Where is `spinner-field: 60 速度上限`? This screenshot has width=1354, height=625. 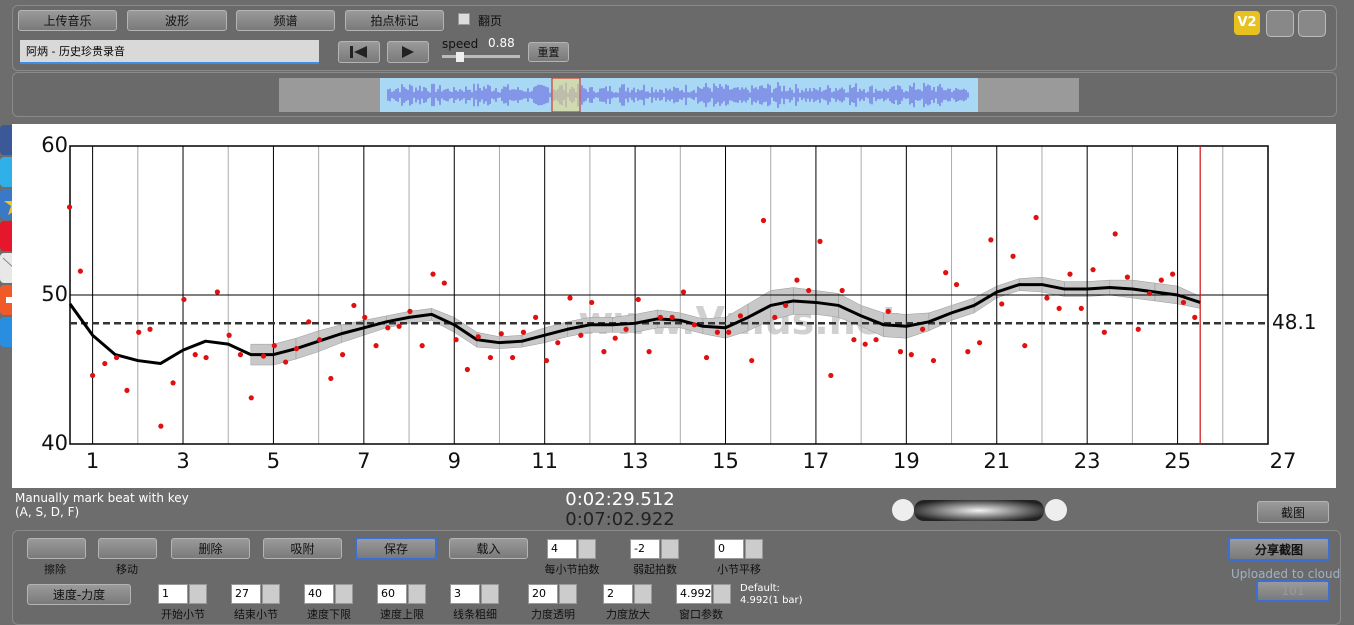 spinner-field: 60 速度上限 is located at coordinates (402, 602).